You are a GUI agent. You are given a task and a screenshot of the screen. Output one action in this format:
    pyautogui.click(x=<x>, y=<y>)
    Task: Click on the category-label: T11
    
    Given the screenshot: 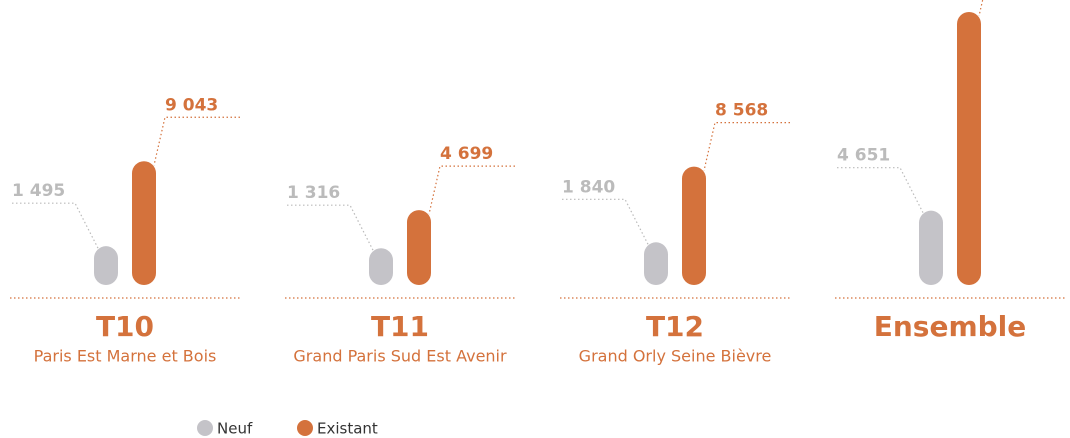 What is the action you would take?
    pyautogui.click(x=400, y=326)
    